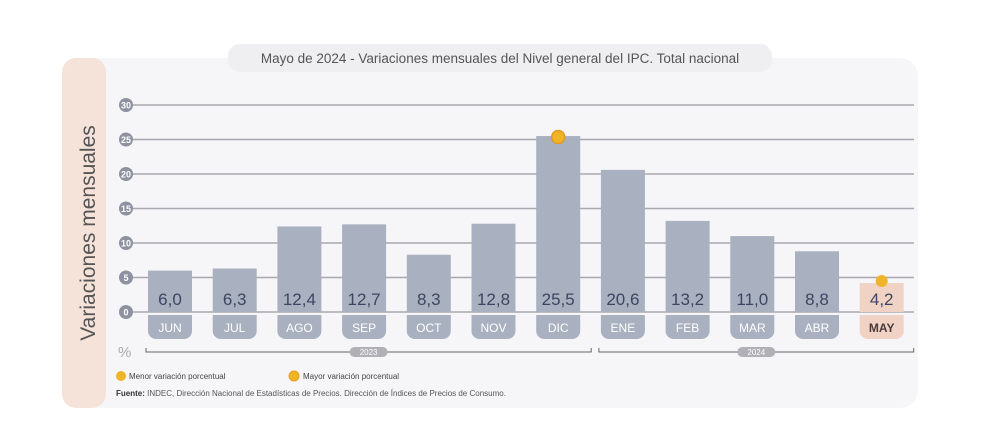 The image size is (992, 441). I want to click on data-label: 8,3, so click(429, 299).